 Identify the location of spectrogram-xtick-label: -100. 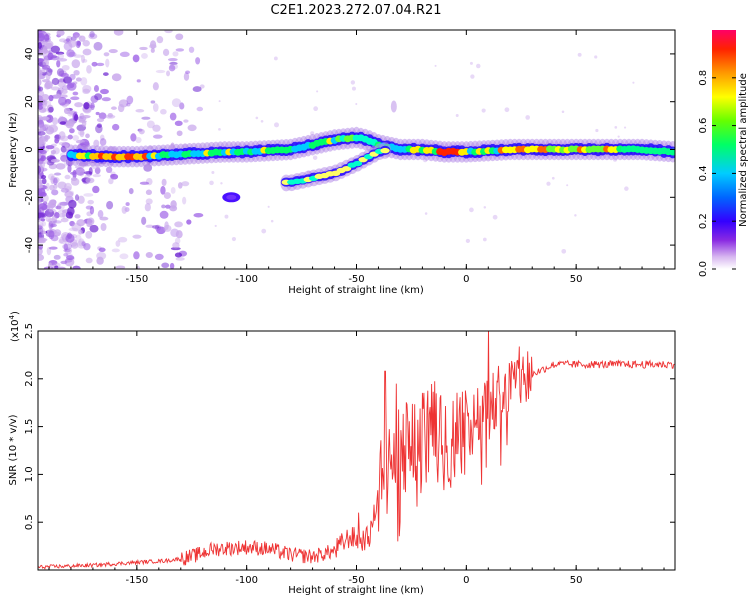
(246, 279).